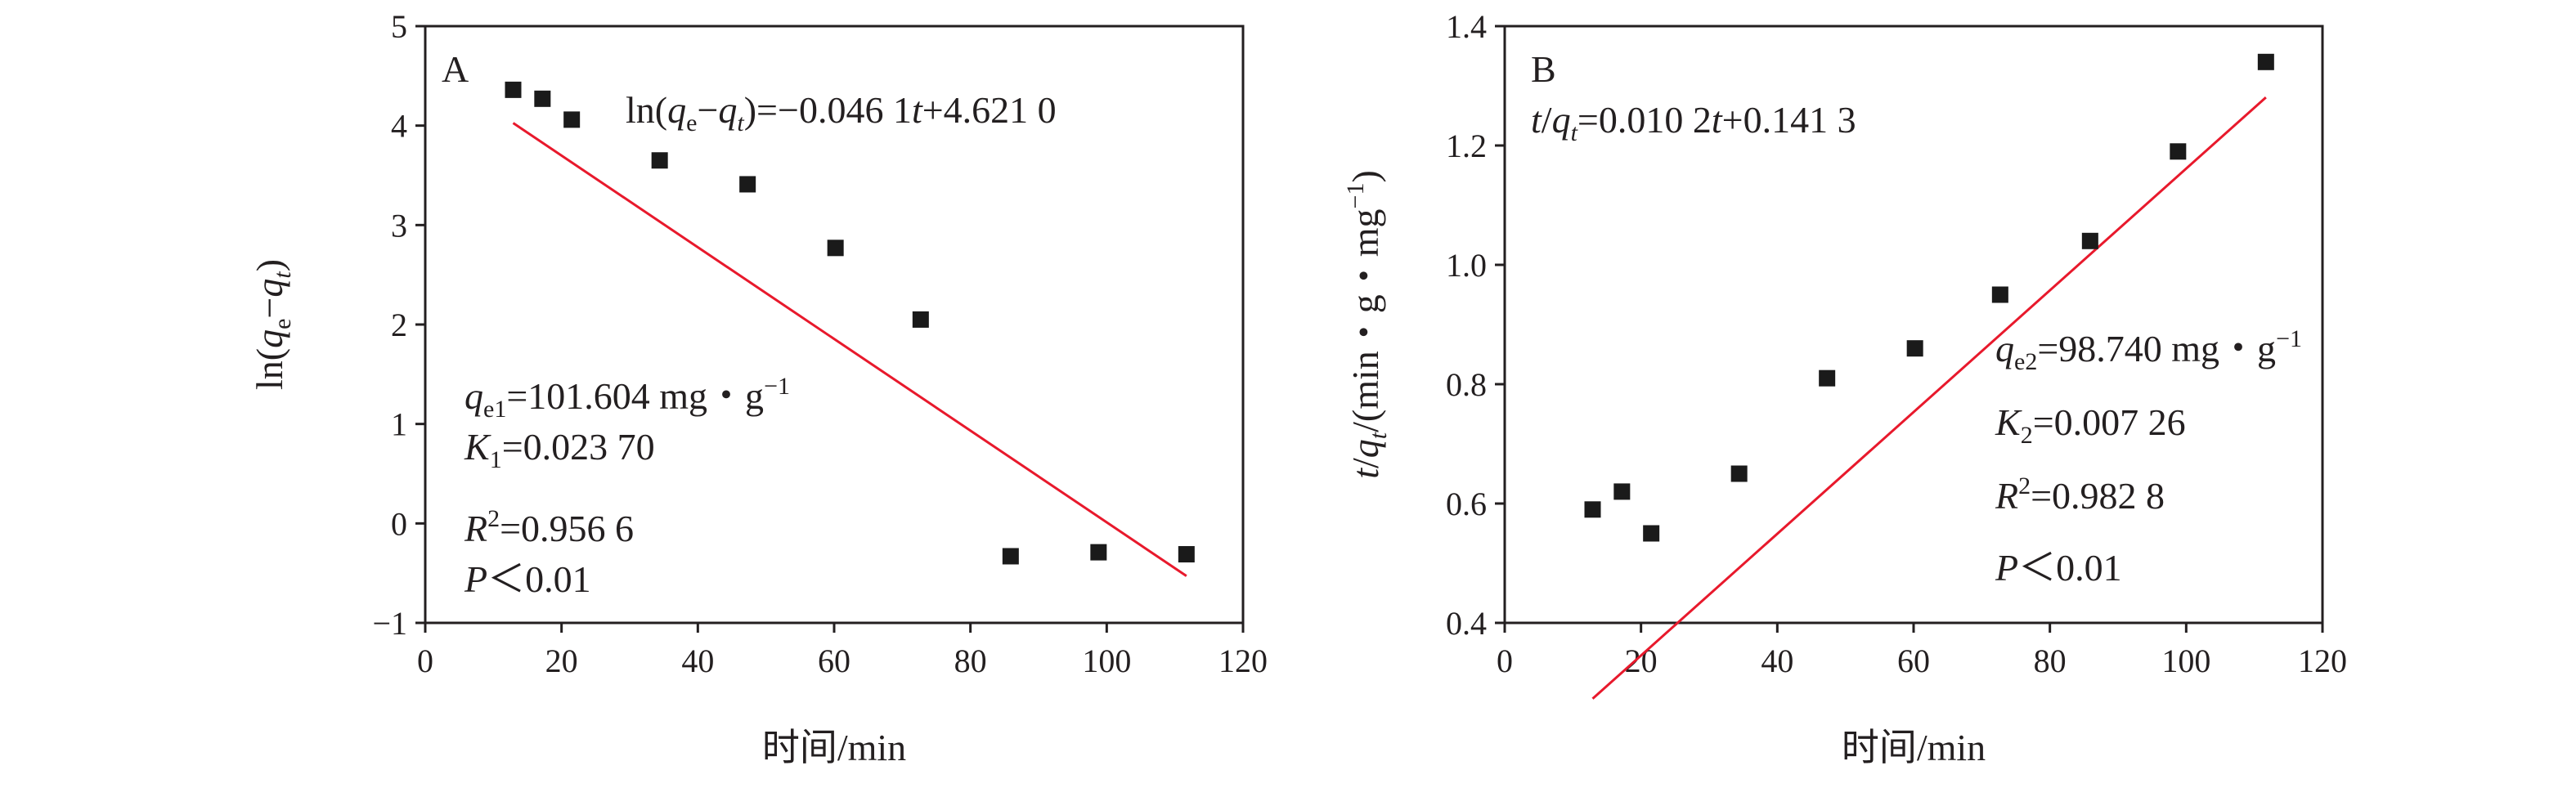 The height and width of the screenshot is (788, 2576). What do you see at coordinates (1543, 69) in the screenshot?
I see `panel-label-b: B` at bounding box center [1543, 69].